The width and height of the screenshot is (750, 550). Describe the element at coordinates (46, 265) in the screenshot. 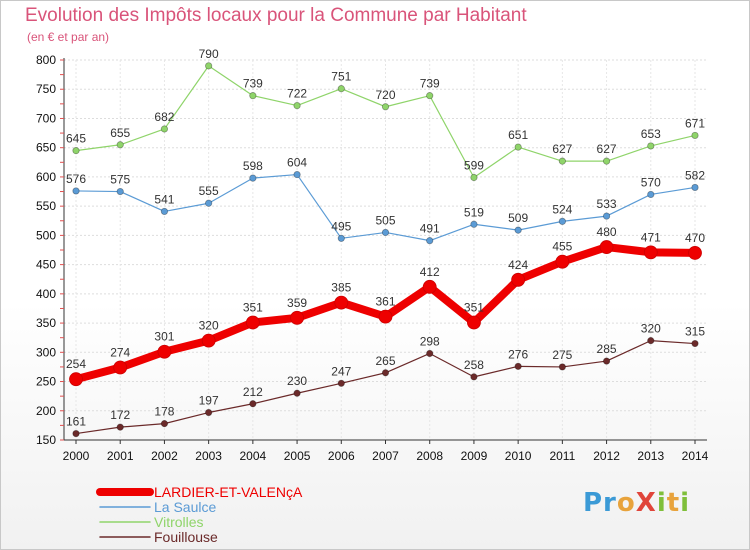

I see `y-tick-label: 450` at that location.